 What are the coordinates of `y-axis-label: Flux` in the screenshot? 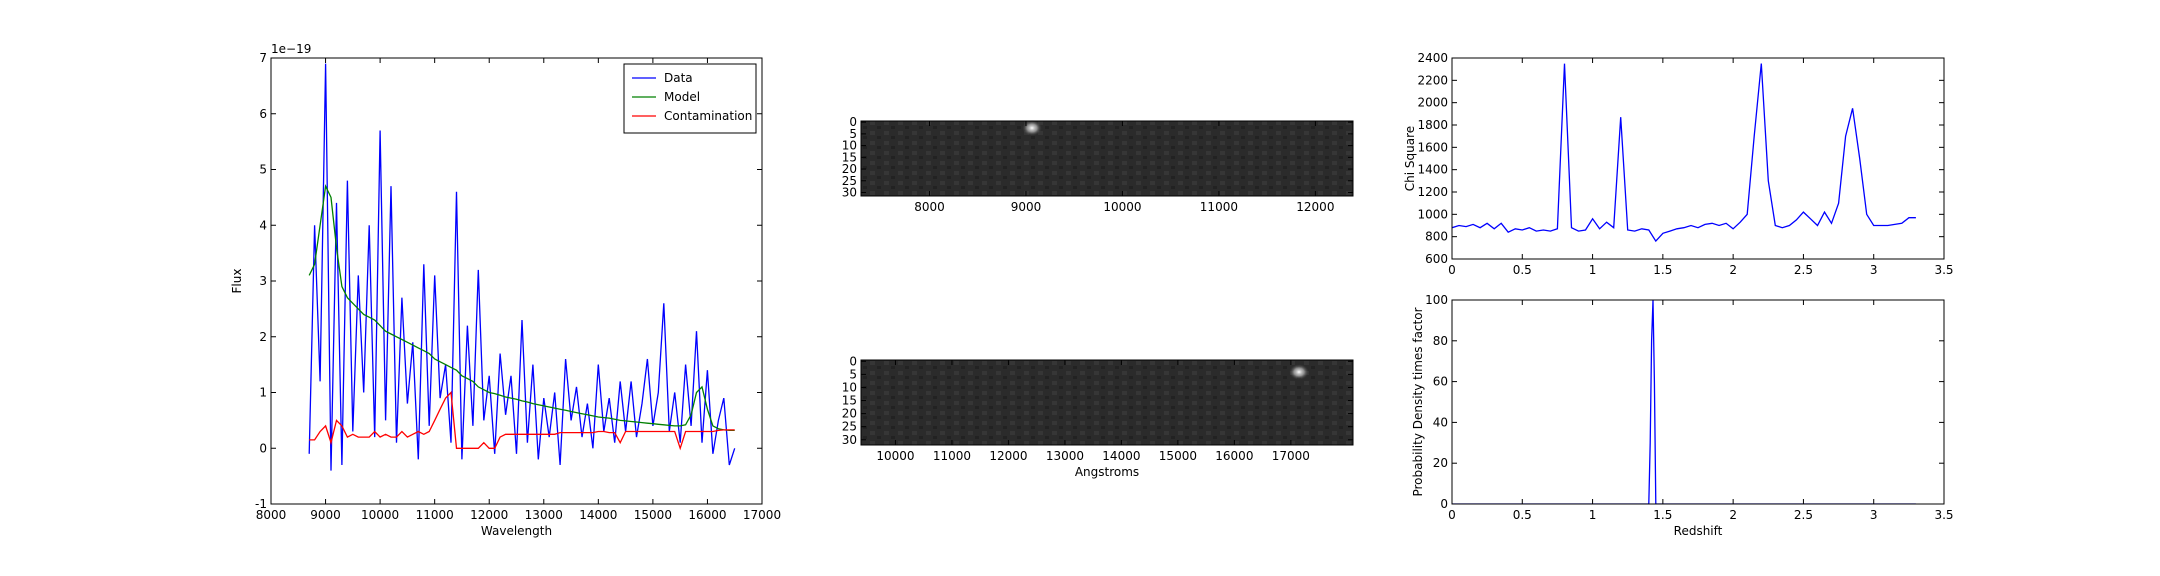 It's located at (237, 281).